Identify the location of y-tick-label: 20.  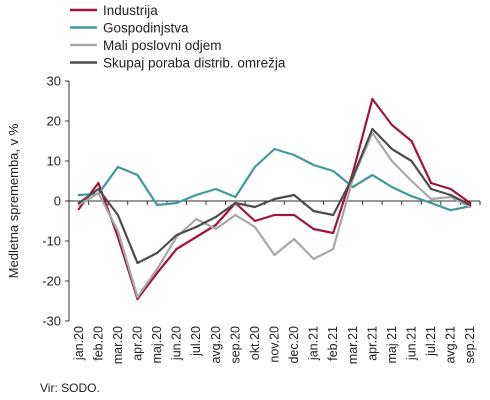
(54, 121).